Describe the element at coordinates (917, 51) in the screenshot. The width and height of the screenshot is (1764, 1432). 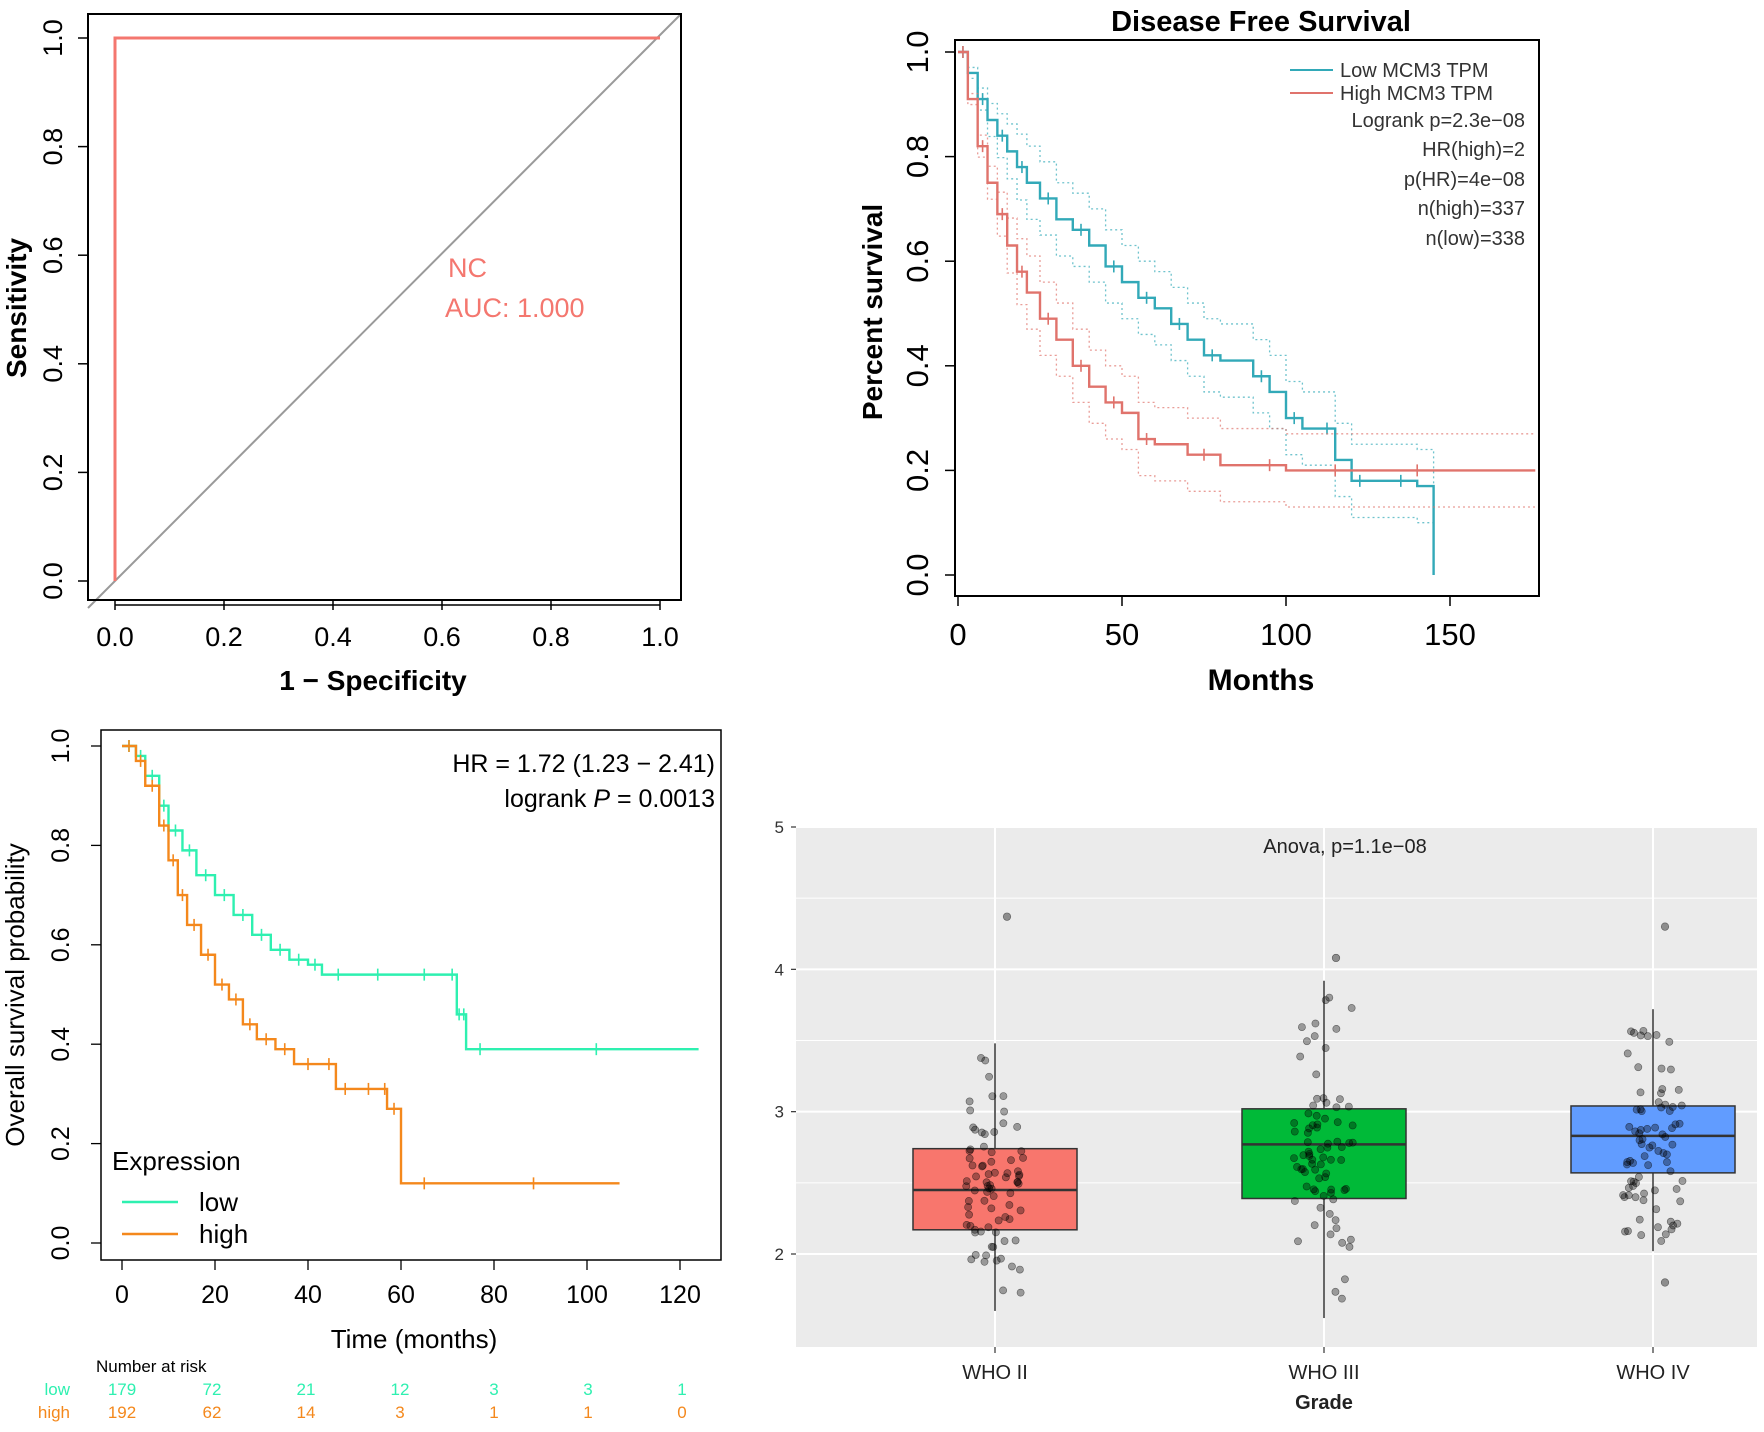
I see `dfs-y-tick-label: 1.0` at that location.